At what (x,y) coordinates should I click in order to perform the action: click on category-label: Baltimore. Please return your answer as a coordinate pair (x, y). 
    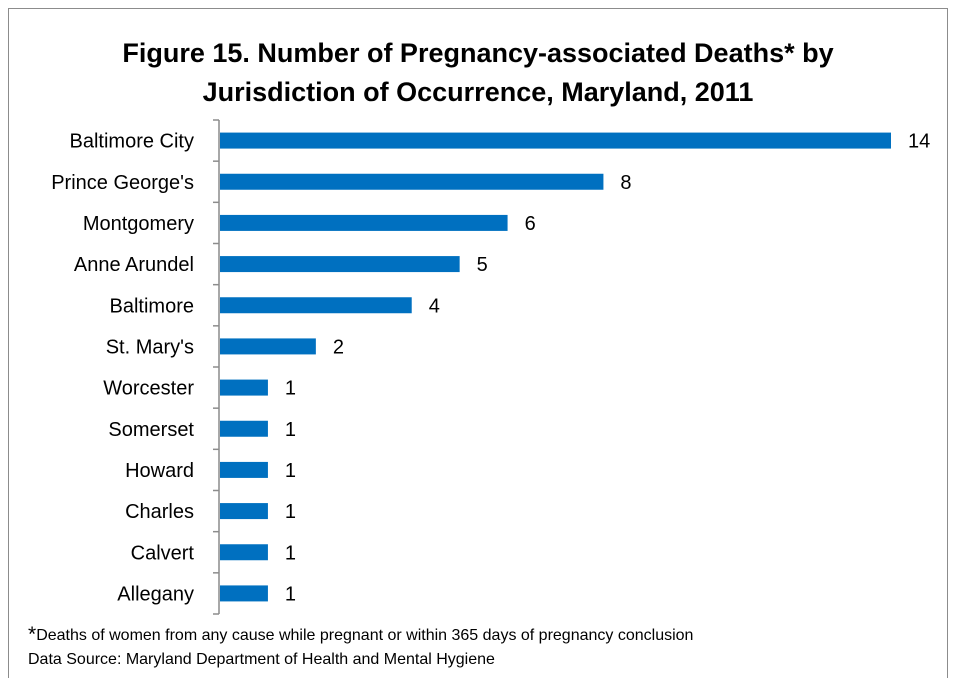
    Looking at the image, I should click on (152, 306).